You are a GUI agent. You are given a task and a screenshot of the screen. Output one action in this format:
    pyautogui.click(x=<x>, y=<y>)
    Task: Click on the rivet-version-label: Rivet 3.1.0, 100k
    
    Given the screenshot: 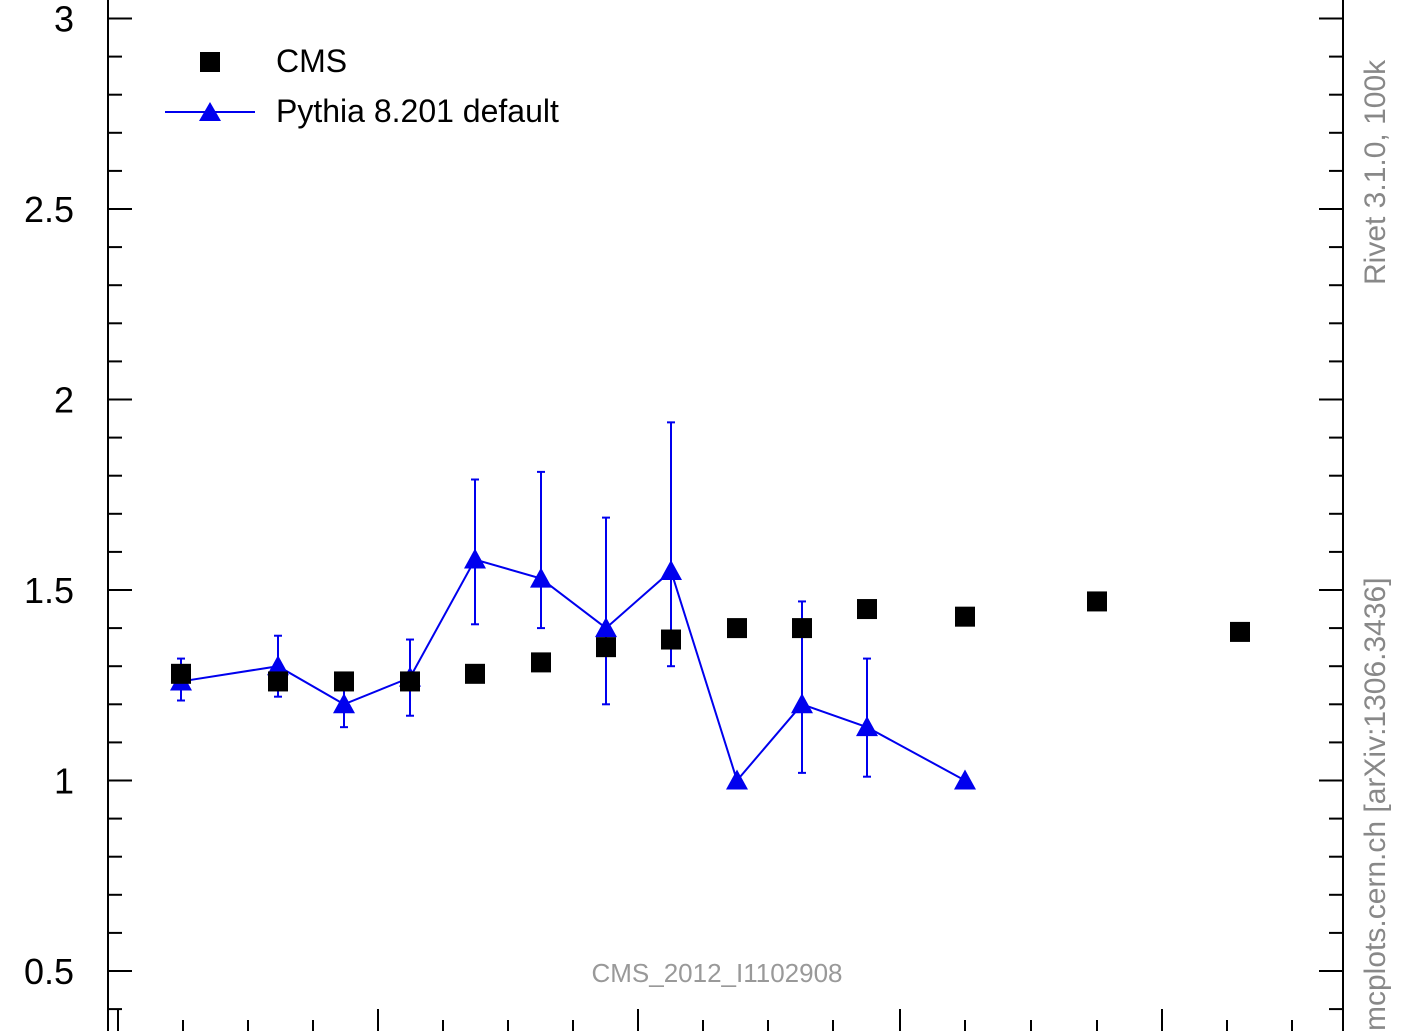 What is the action you would take?
    pyautogui.click(x=1375, y=172)
    